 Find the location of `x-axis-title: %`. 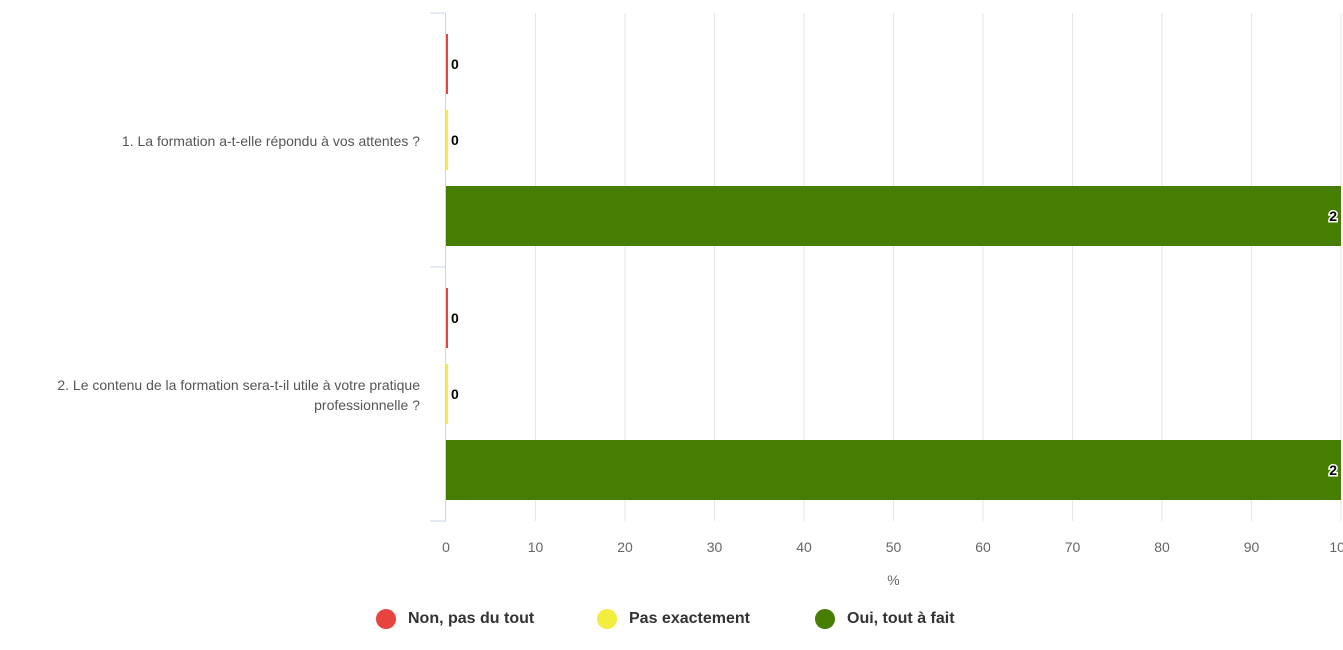

x-axis-title: % is located at coordinates (893, 580).